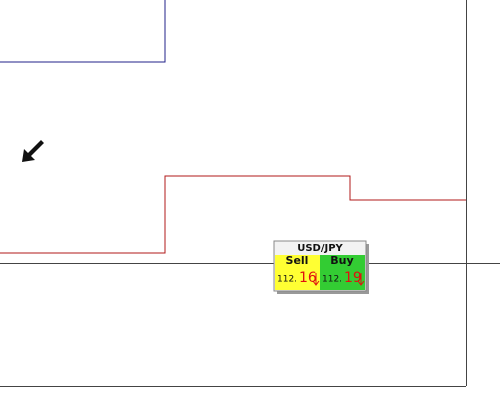  What do you see at coordinates (332, 280) in the screenshot?
I see `buy-price-big: 112.` at bounding box center [332, 280].